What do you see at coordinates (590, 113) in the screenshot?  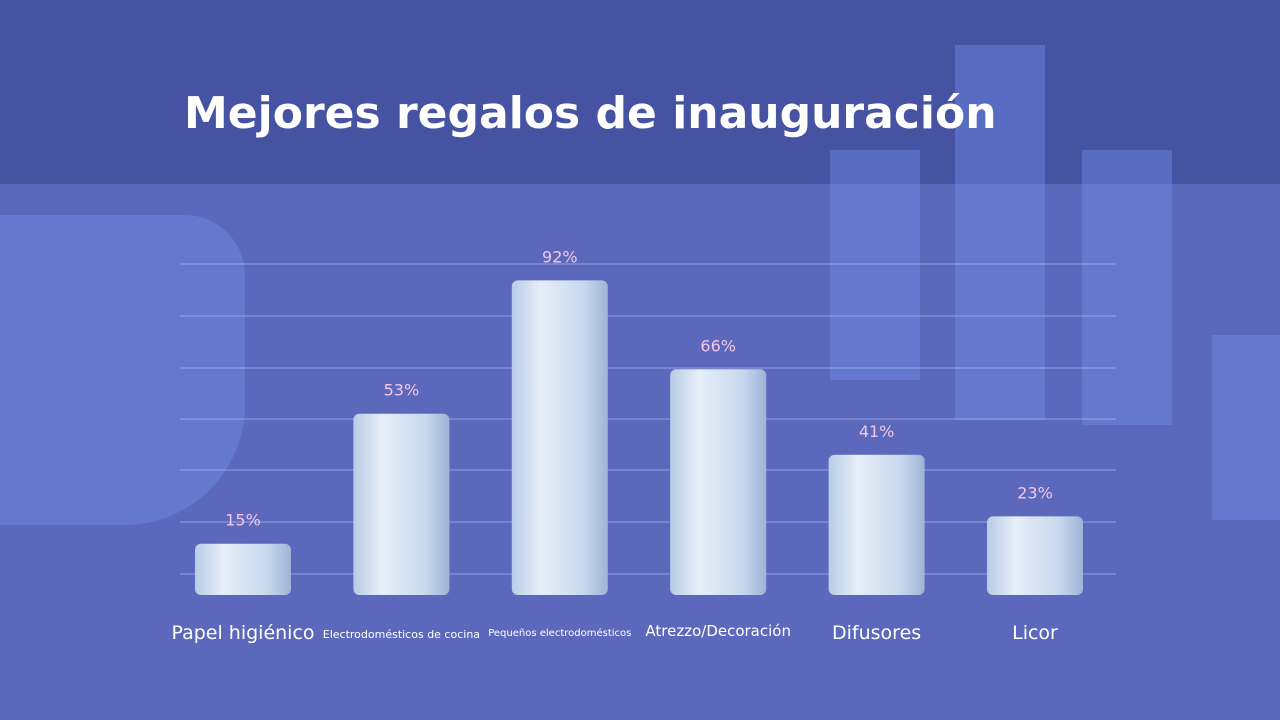 I see `chart-title: Mejores regalos de inauguración` at bounding box center [590, 113].